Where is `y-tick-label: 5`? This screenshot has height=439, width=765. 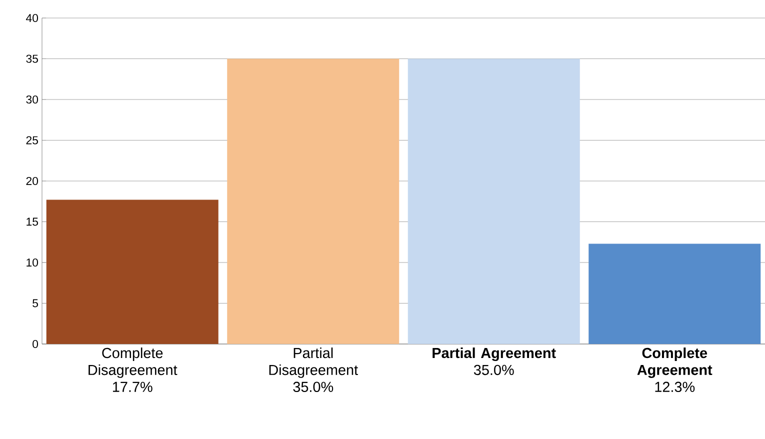
y-tick-label: 5 is located at coordinates (35, 303).